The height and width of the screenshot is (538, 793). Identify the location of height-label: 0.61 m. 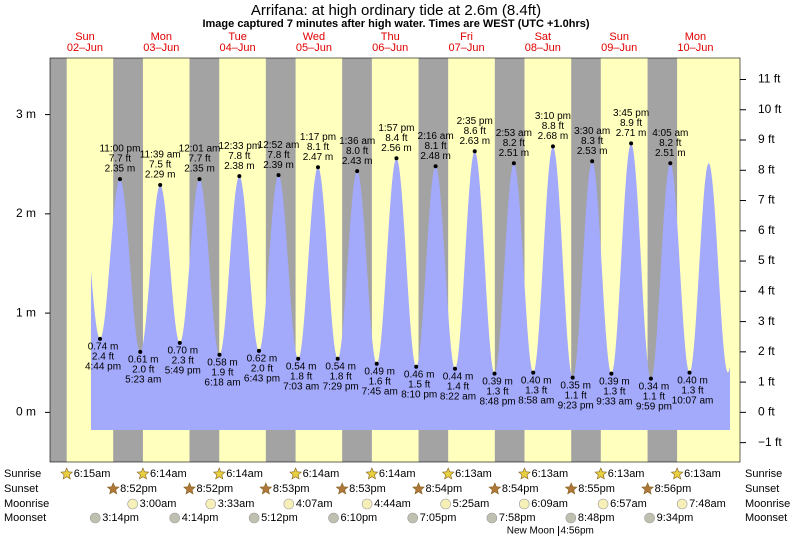
(143, 359).